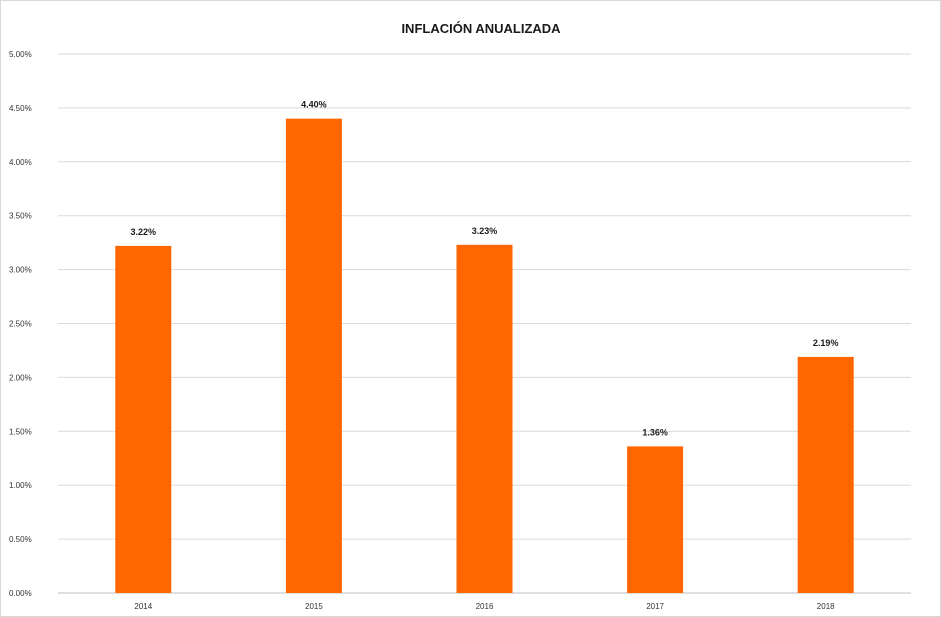 Image resolution: width=941 pixels, height=617 pixels. Describe the element at coordinates (655, 519) in the screenshot. I see `bar-2017` at that location.